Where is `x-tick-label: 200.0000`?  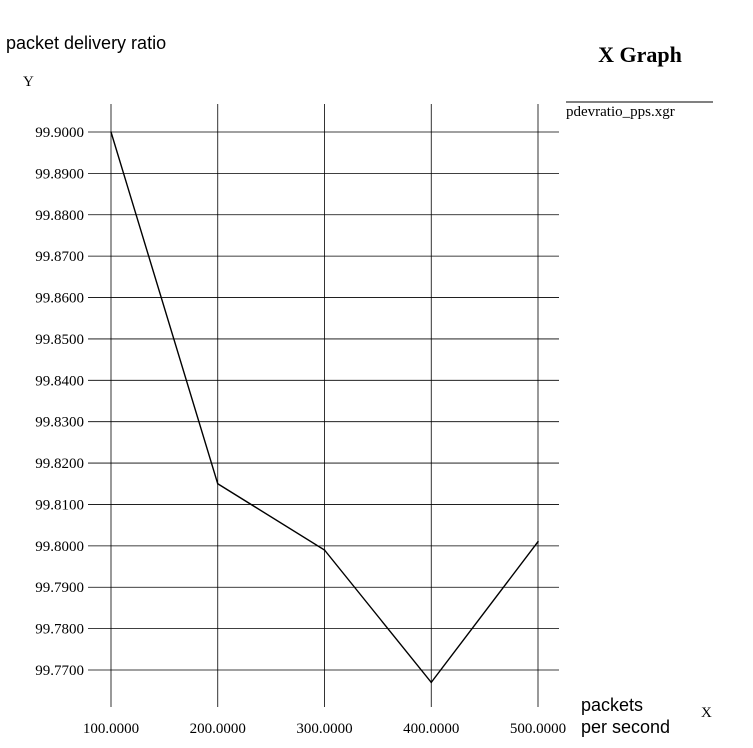
x-tick-label: 200.0000 is located at coordinates (218, 729).